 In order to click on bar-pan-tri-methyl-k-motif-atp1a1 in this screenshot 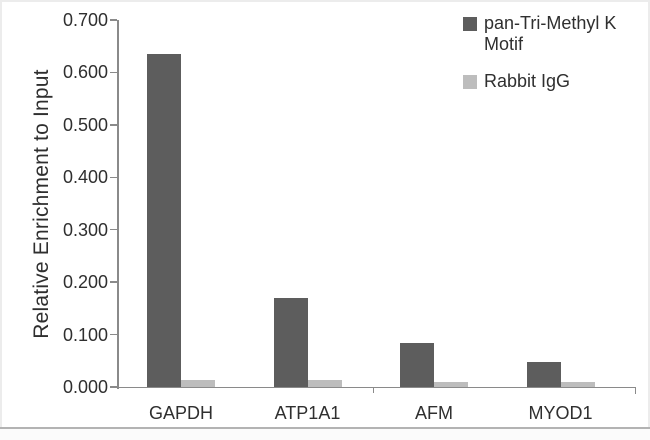, I will do `click(290, 342)`.